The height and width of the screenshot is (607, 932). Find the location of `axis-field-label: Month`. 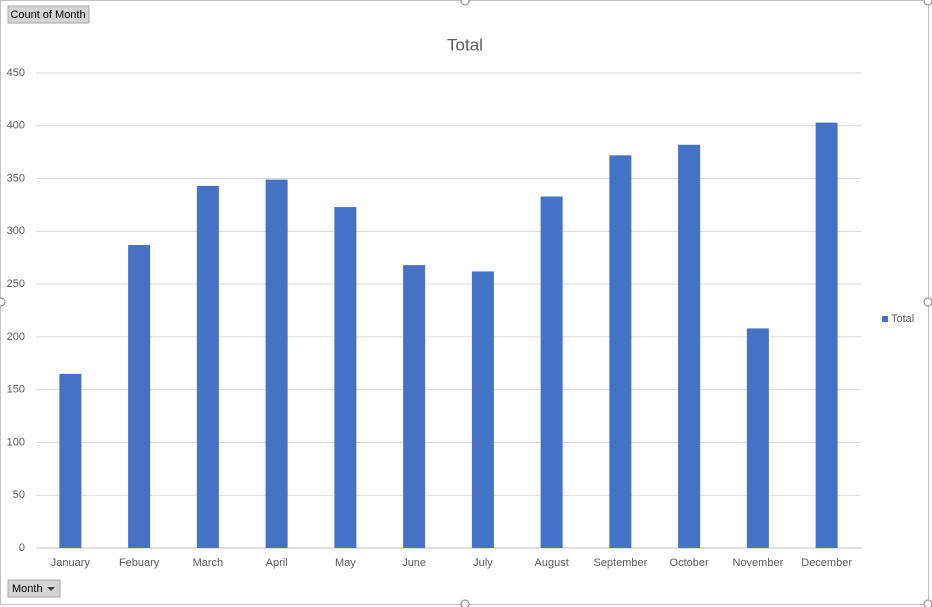

axis-field-label: Month is located at coordinates (27, 589).